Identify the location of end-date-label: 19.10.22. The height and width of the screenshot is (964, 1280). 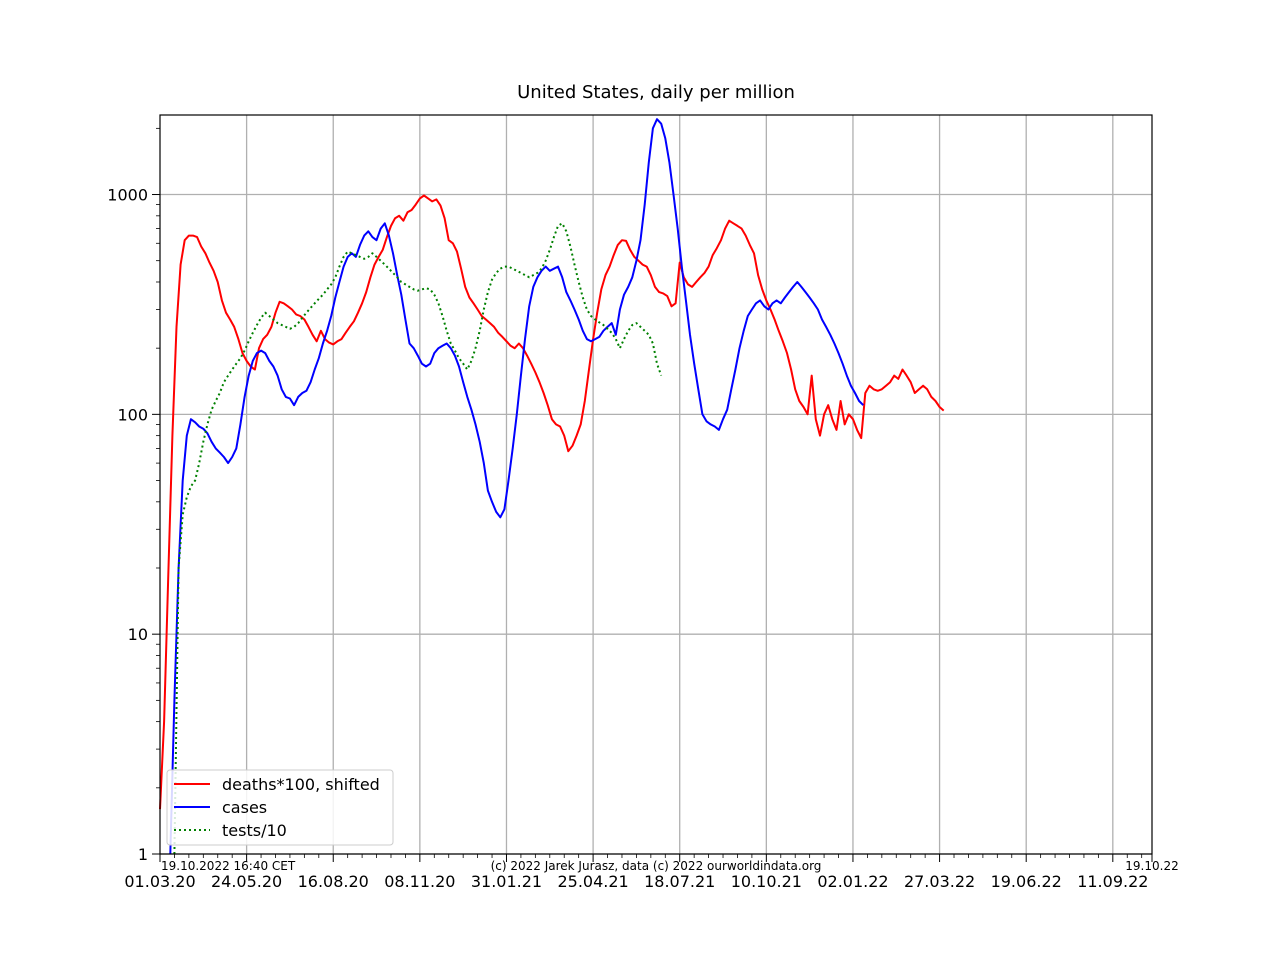
(1151, 866).